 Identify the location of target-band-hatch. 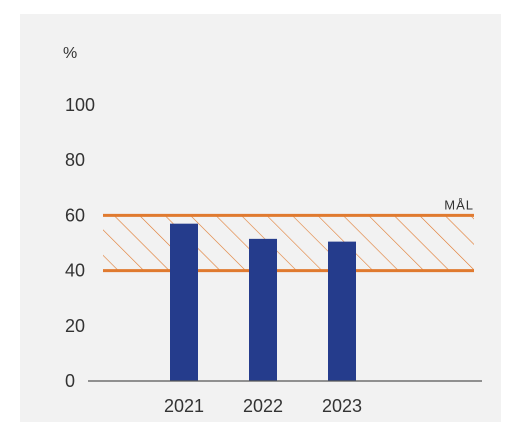
(288, 243).